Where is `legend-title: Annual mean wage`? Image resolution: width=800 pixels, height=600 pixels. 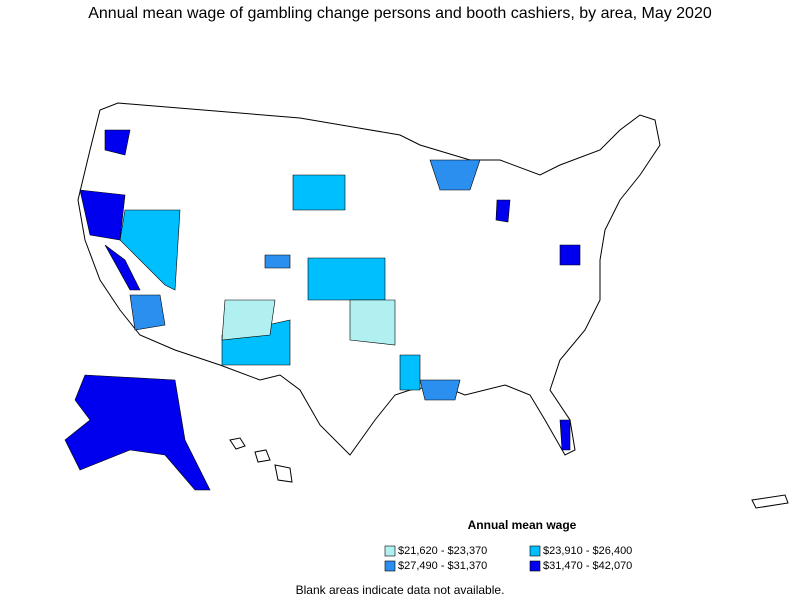 legend-title: Annual mean wage is located at coordinates (522, 525).